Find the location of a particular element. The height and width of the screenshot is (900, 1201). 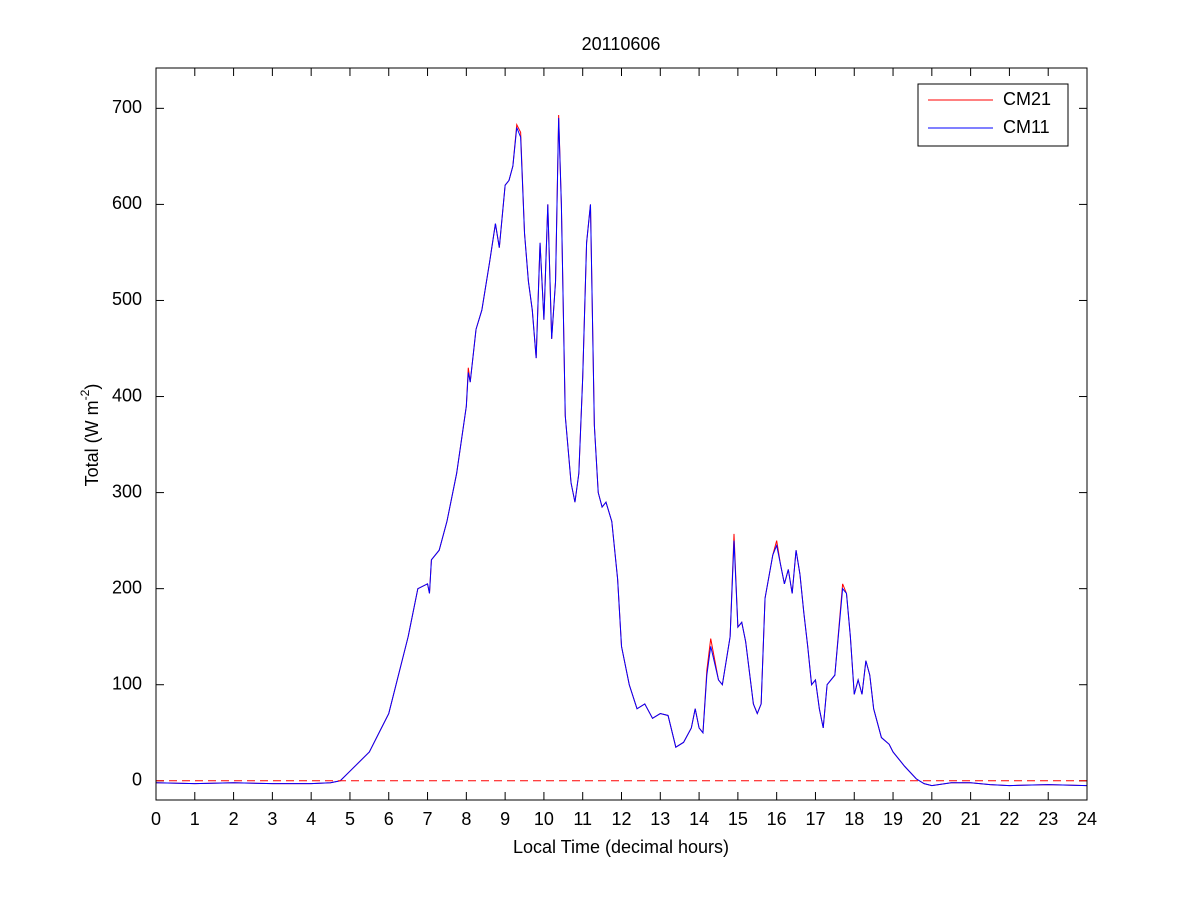

x-tick-label: 3 is located at coordinates (272, 819).